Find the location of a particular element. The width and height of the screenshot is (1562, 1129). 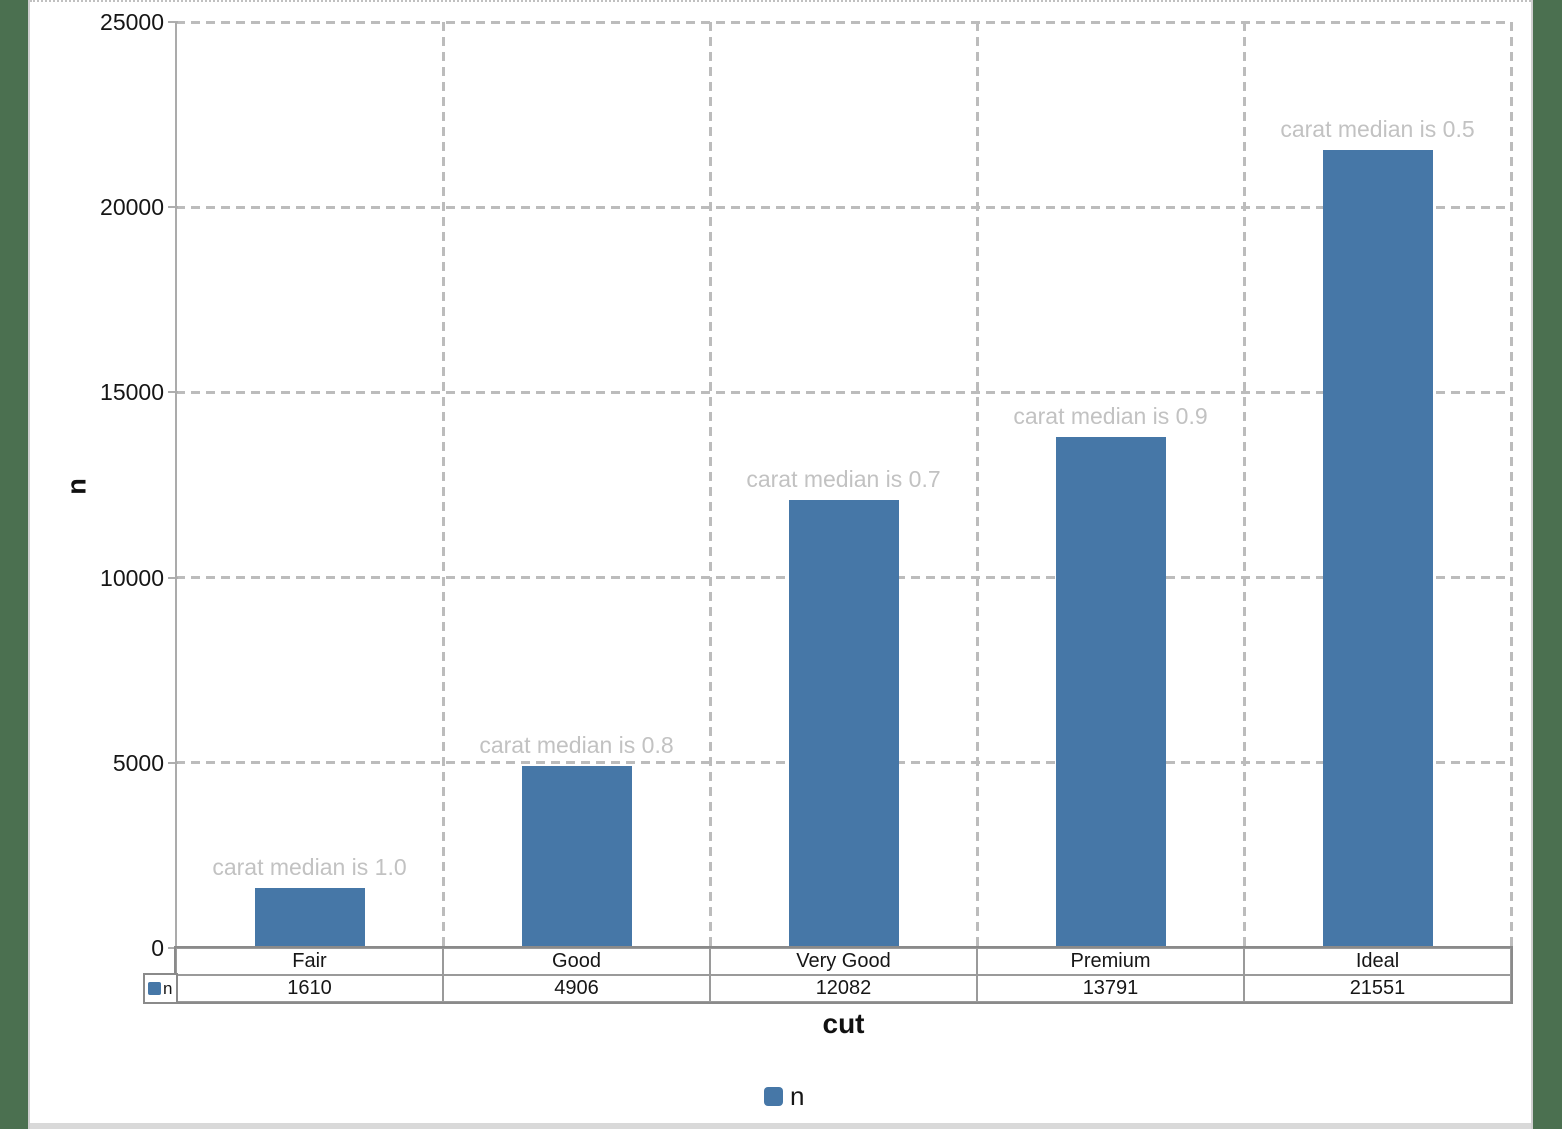

legend: n is located at coordinates (784, 1096).